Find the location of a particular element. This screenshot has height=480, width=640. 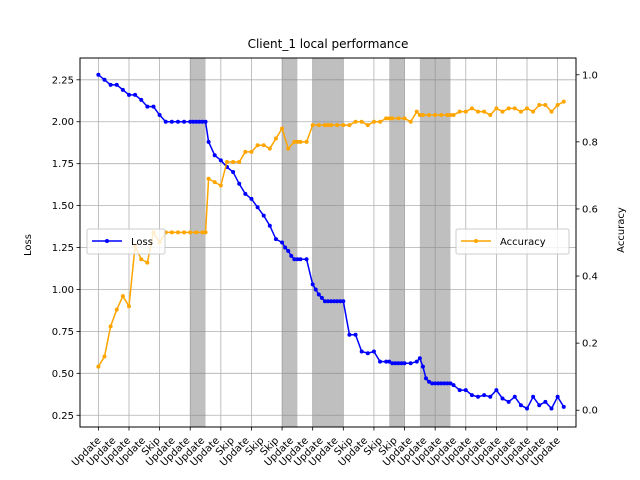

tick-label-left-1: 0.50 is located at coordinates (63, 374).